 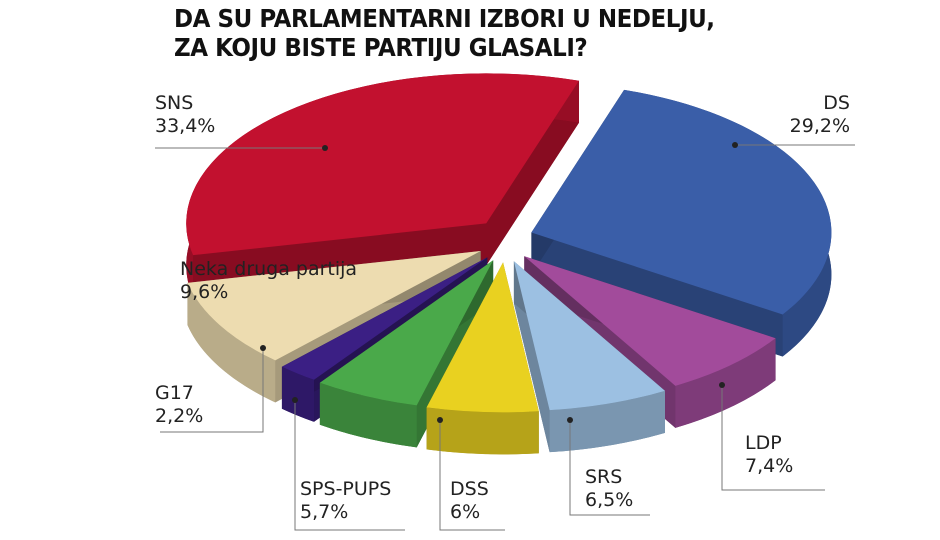 What do you see at coordinates (349, 465) in the screenshot?
I see `leader-sps` at bounding box center [349, 465].